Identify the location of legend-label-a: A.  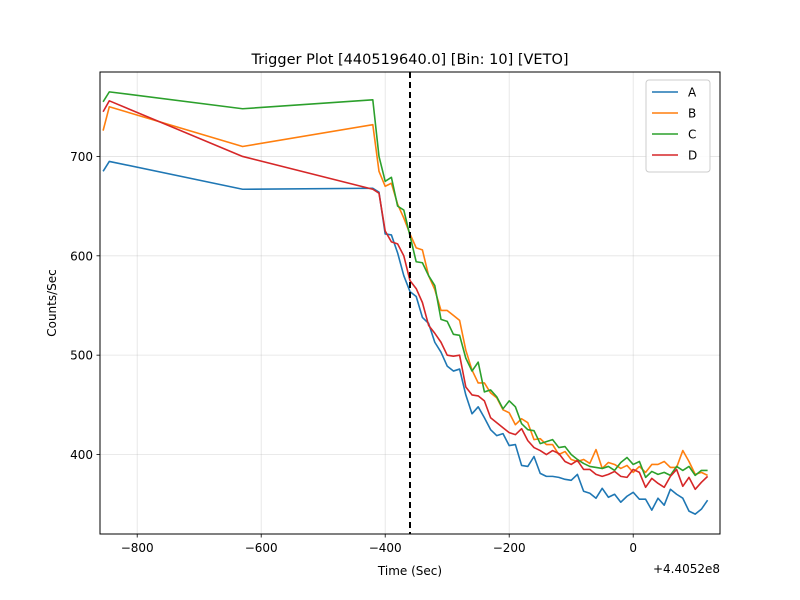
(692, 93).